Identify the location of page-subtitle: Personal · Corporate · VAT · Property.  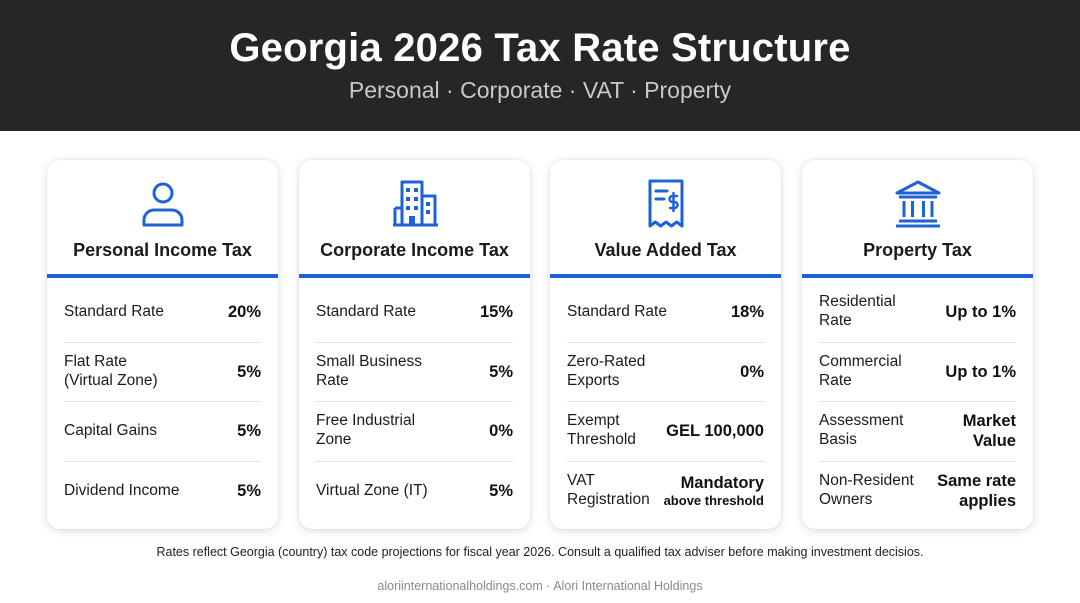
(540, 90).